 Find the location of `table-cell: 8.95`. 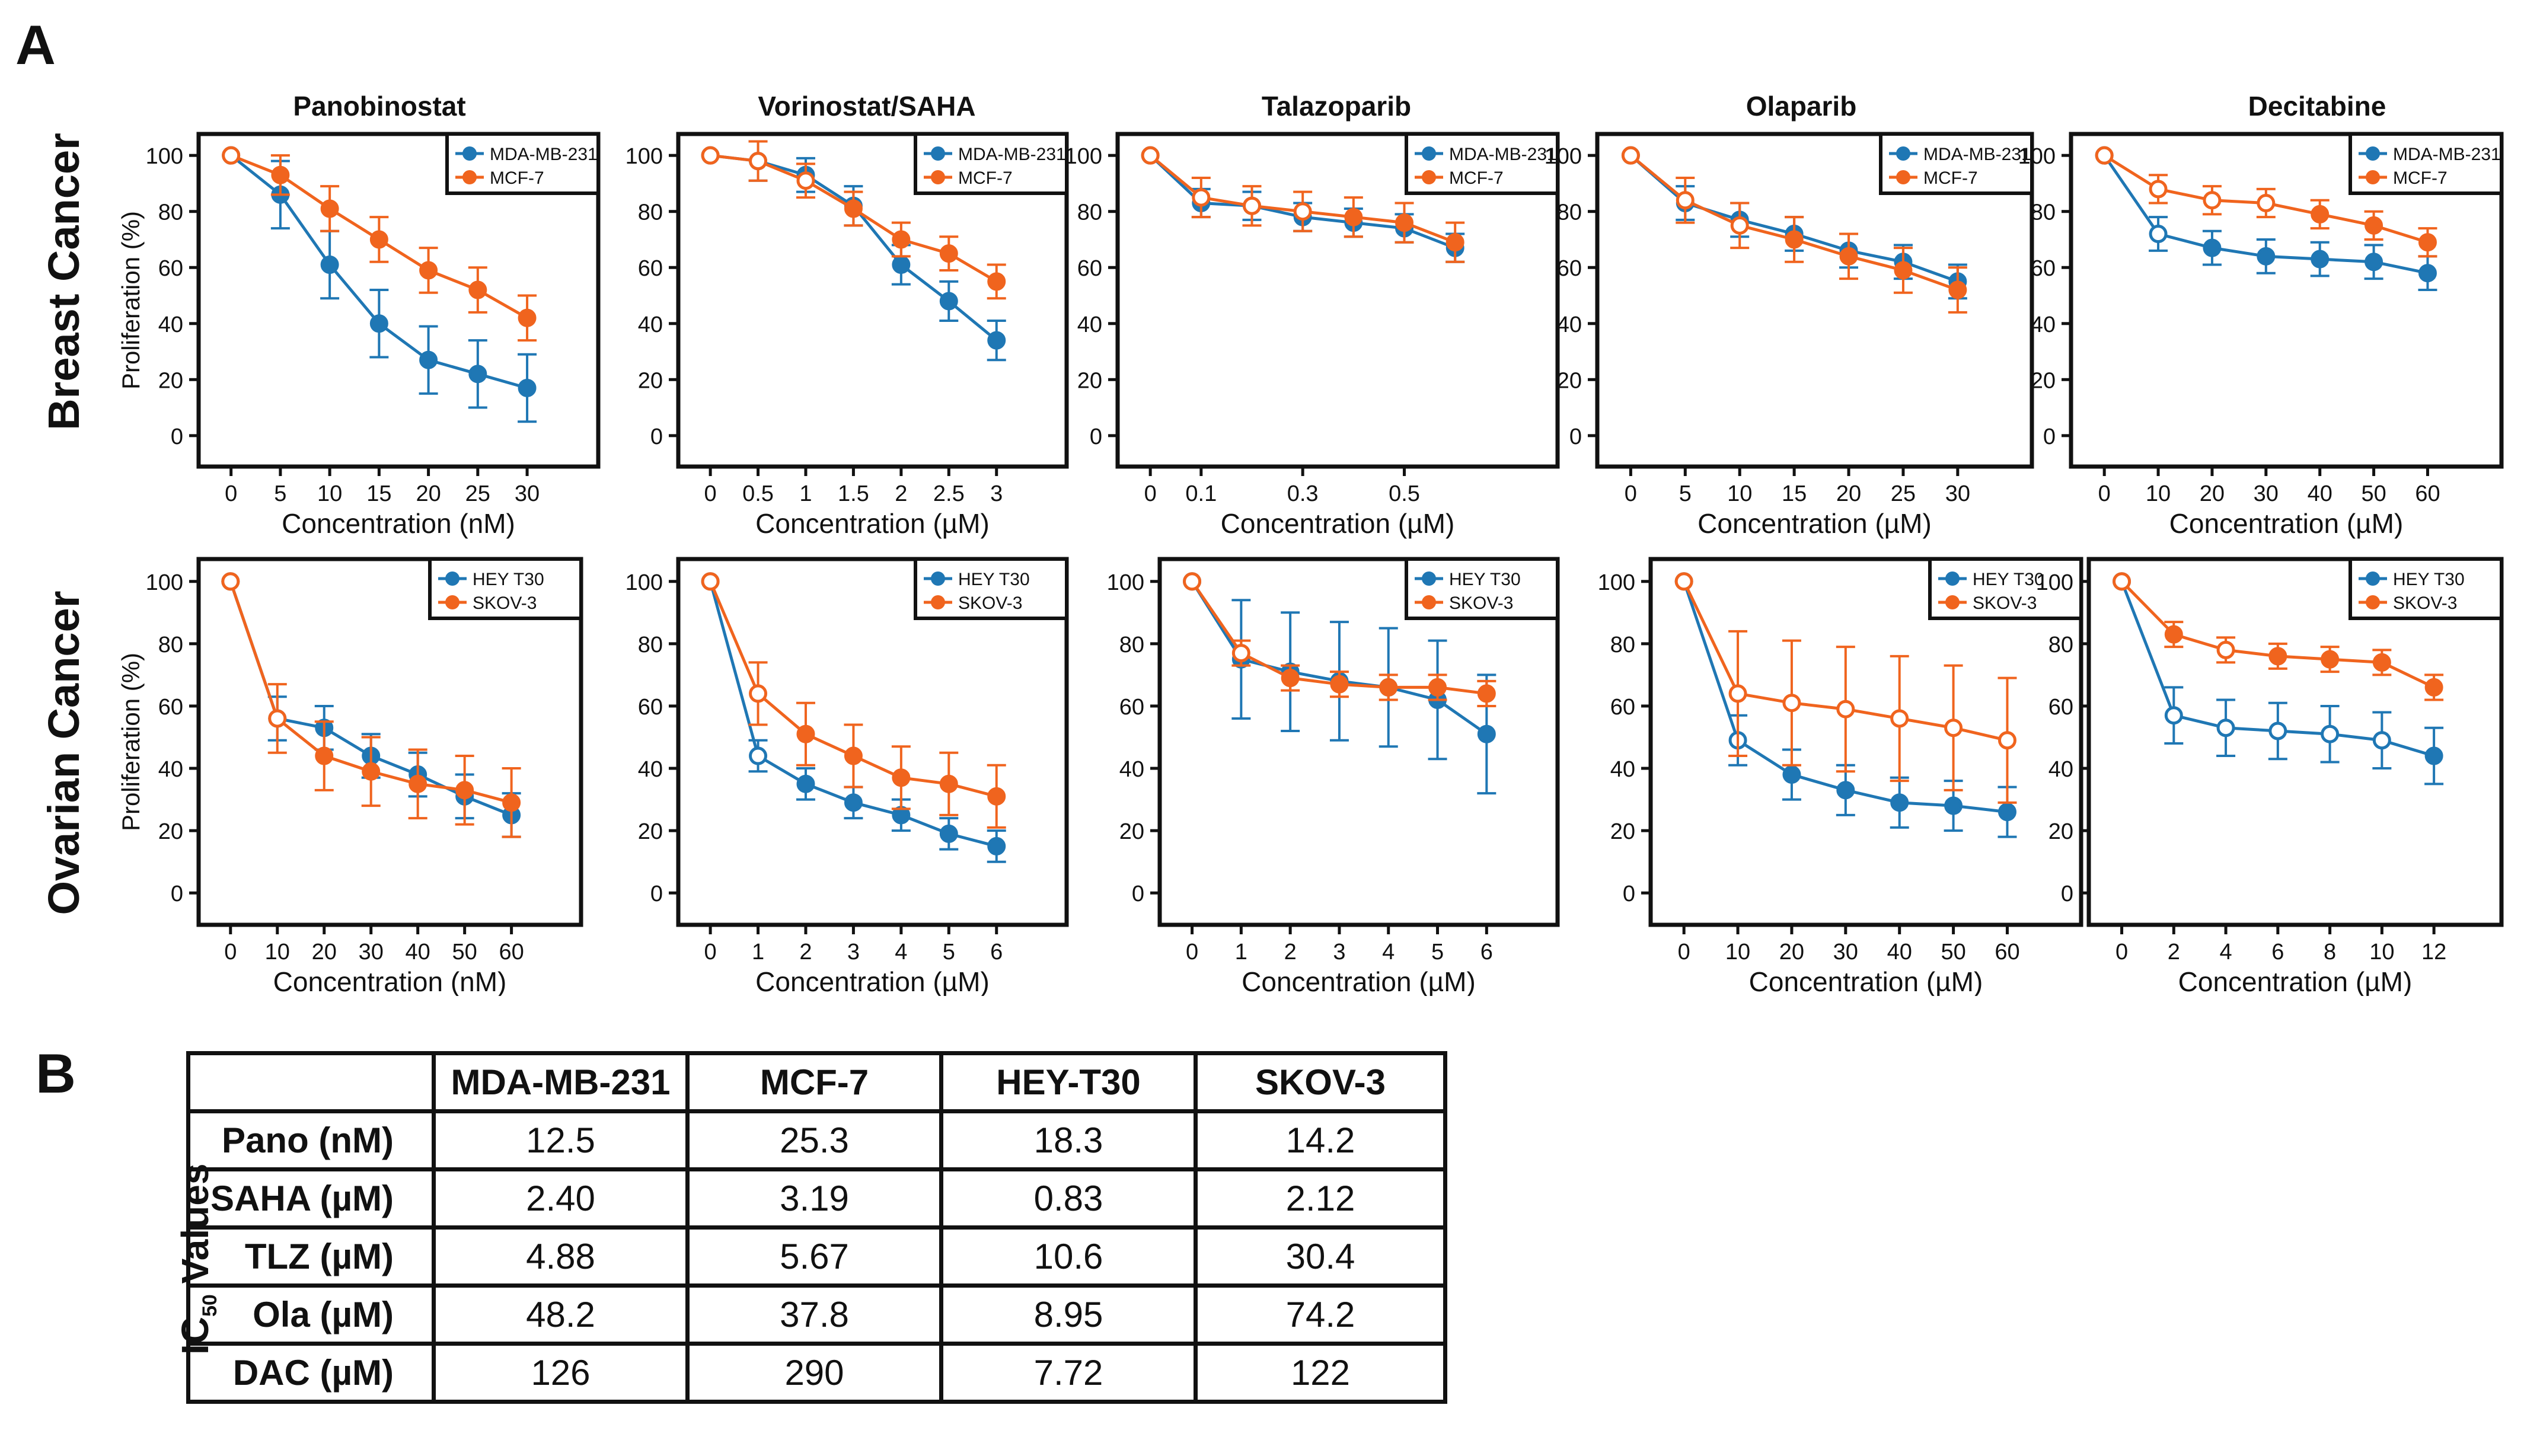

table-cell: 8.95 is located at coordinates (1068, 1314).